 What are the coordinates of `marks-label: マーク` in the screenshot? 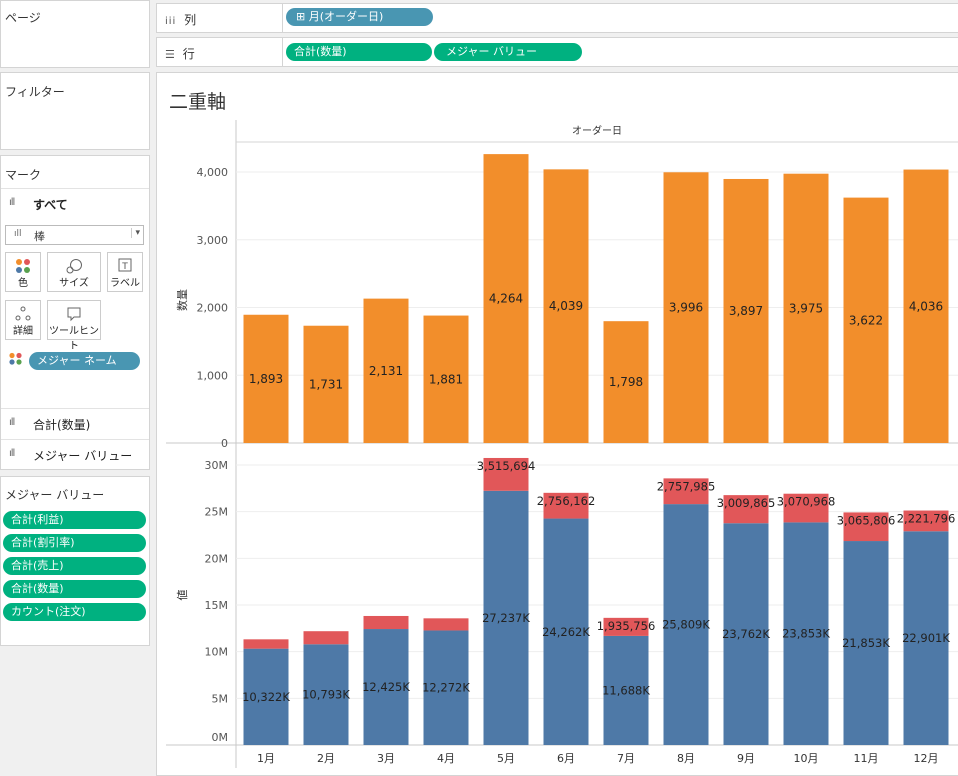 It's located at (23, 175).